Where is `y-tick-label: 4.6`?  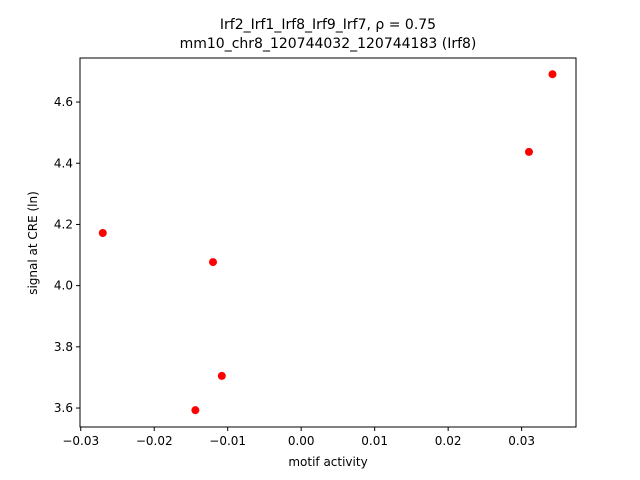 y-tick-label: 4.6 is located at coordinates (63, 102).